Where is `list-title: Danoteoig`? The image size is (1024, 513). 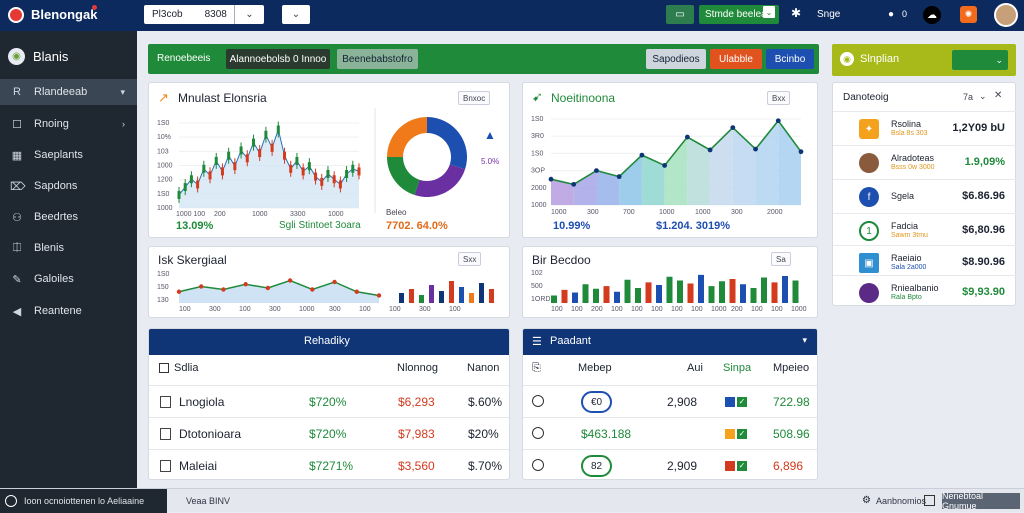 list-title: Danoteoig is located at coordinates (866, 97).